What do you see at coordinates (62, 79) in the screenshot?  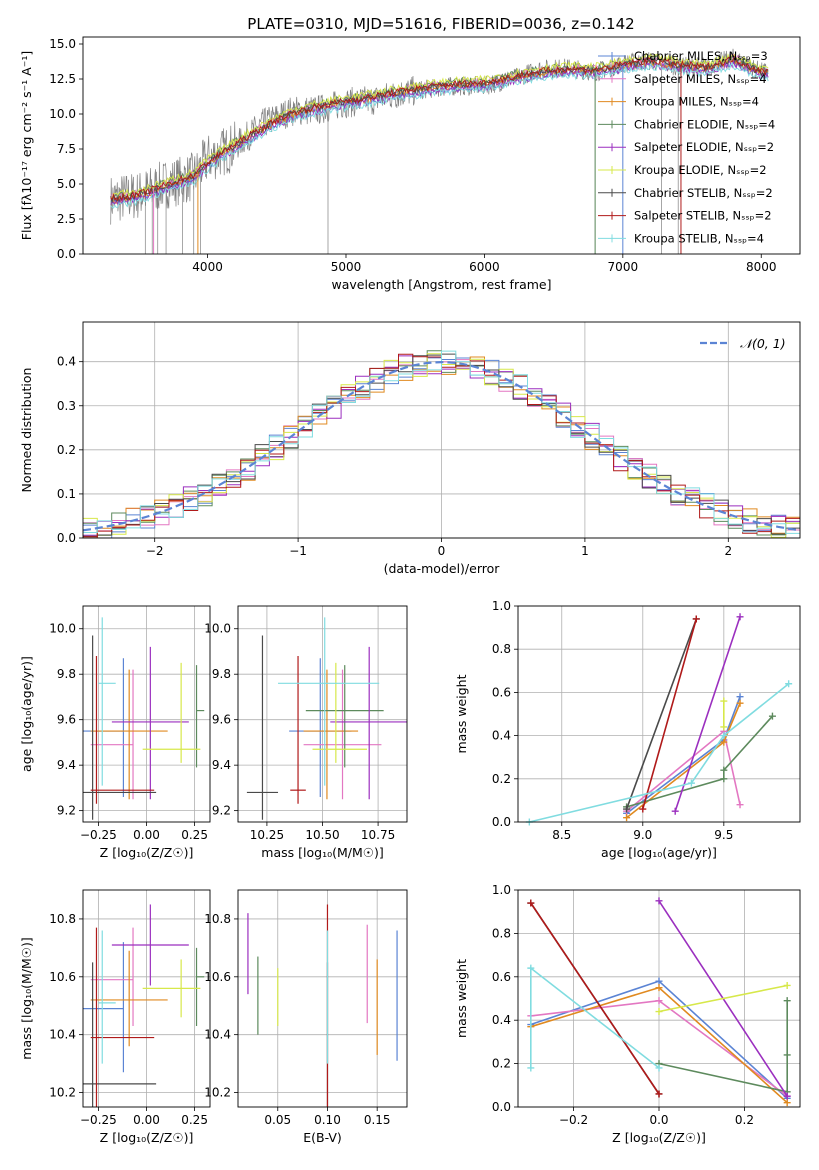 I see `y-tick-label: 12.5` at bounding box center [62, 79].